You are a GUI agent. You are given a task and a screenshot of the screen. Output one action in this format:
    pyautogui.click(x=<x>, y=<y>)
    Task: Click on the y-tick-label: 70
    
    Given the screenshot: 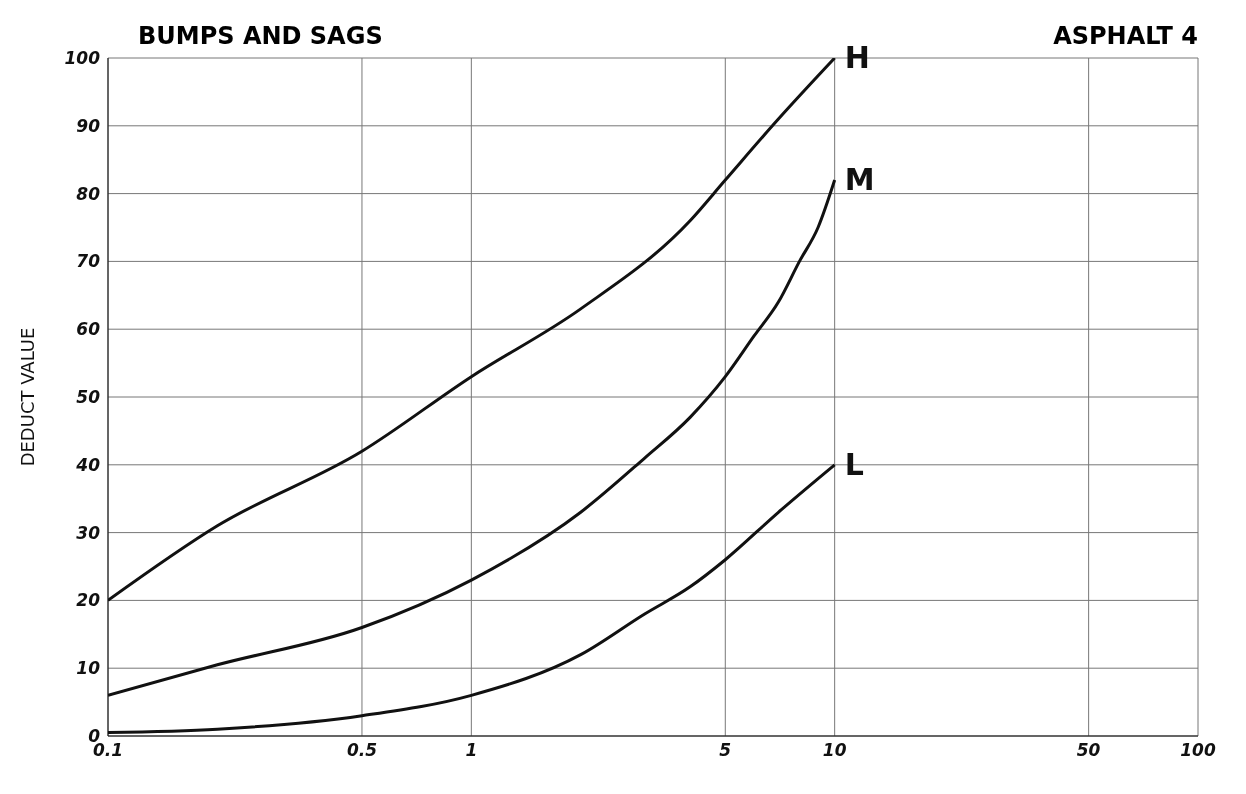 What is the action you would take?
    pyautogui.click(x=88, y=261)
    